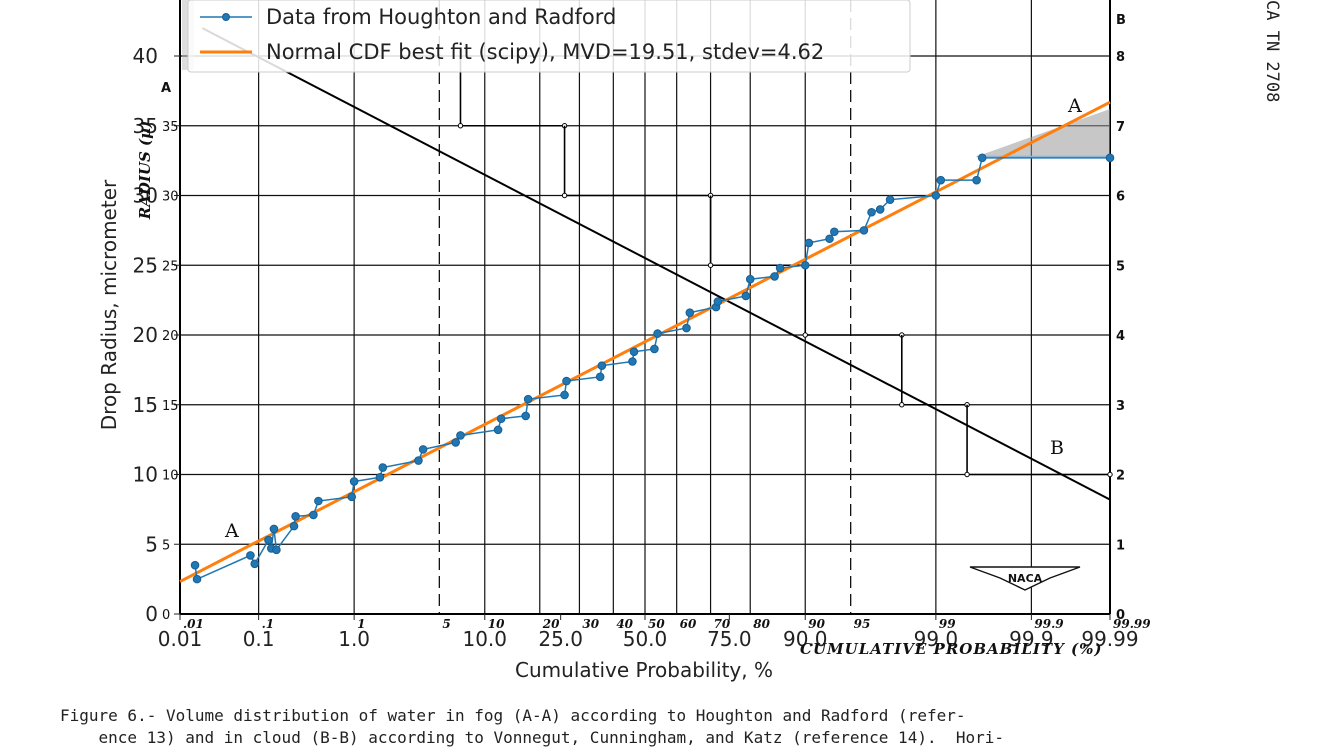 The width and height of the screenshot is (1323, 749). What do you see at coordinates (722, 624) in the screenshot?
I see `scan-x-tick-label: 70` at bounding box center [722, 624].